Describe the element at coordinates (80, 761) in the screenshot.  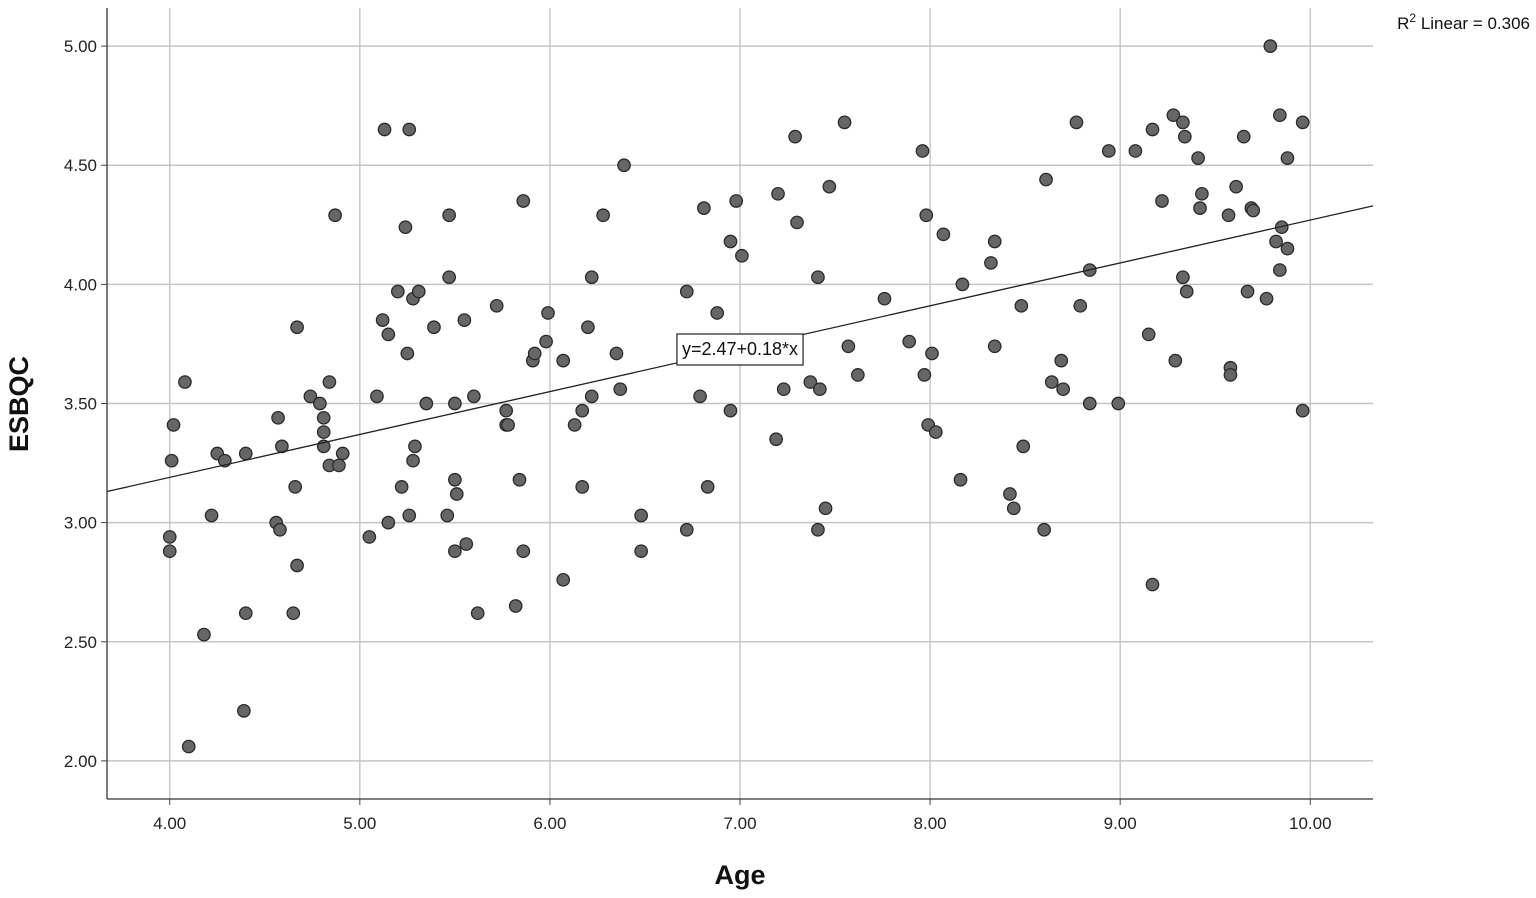
I see `y-tick-label: 2.00` at that location.